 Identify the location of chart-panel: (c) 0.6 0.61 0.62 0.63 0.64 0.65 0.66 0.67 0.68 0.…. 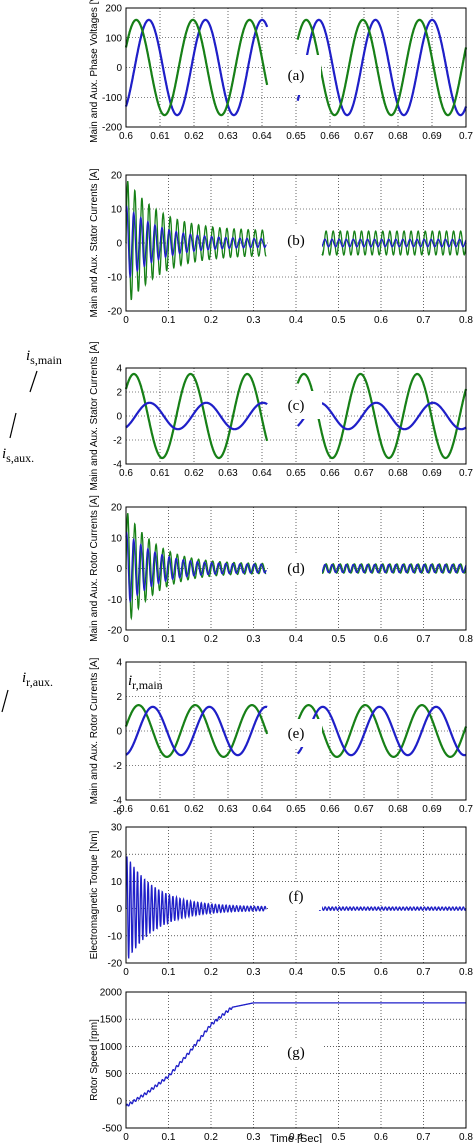
(281, 415).